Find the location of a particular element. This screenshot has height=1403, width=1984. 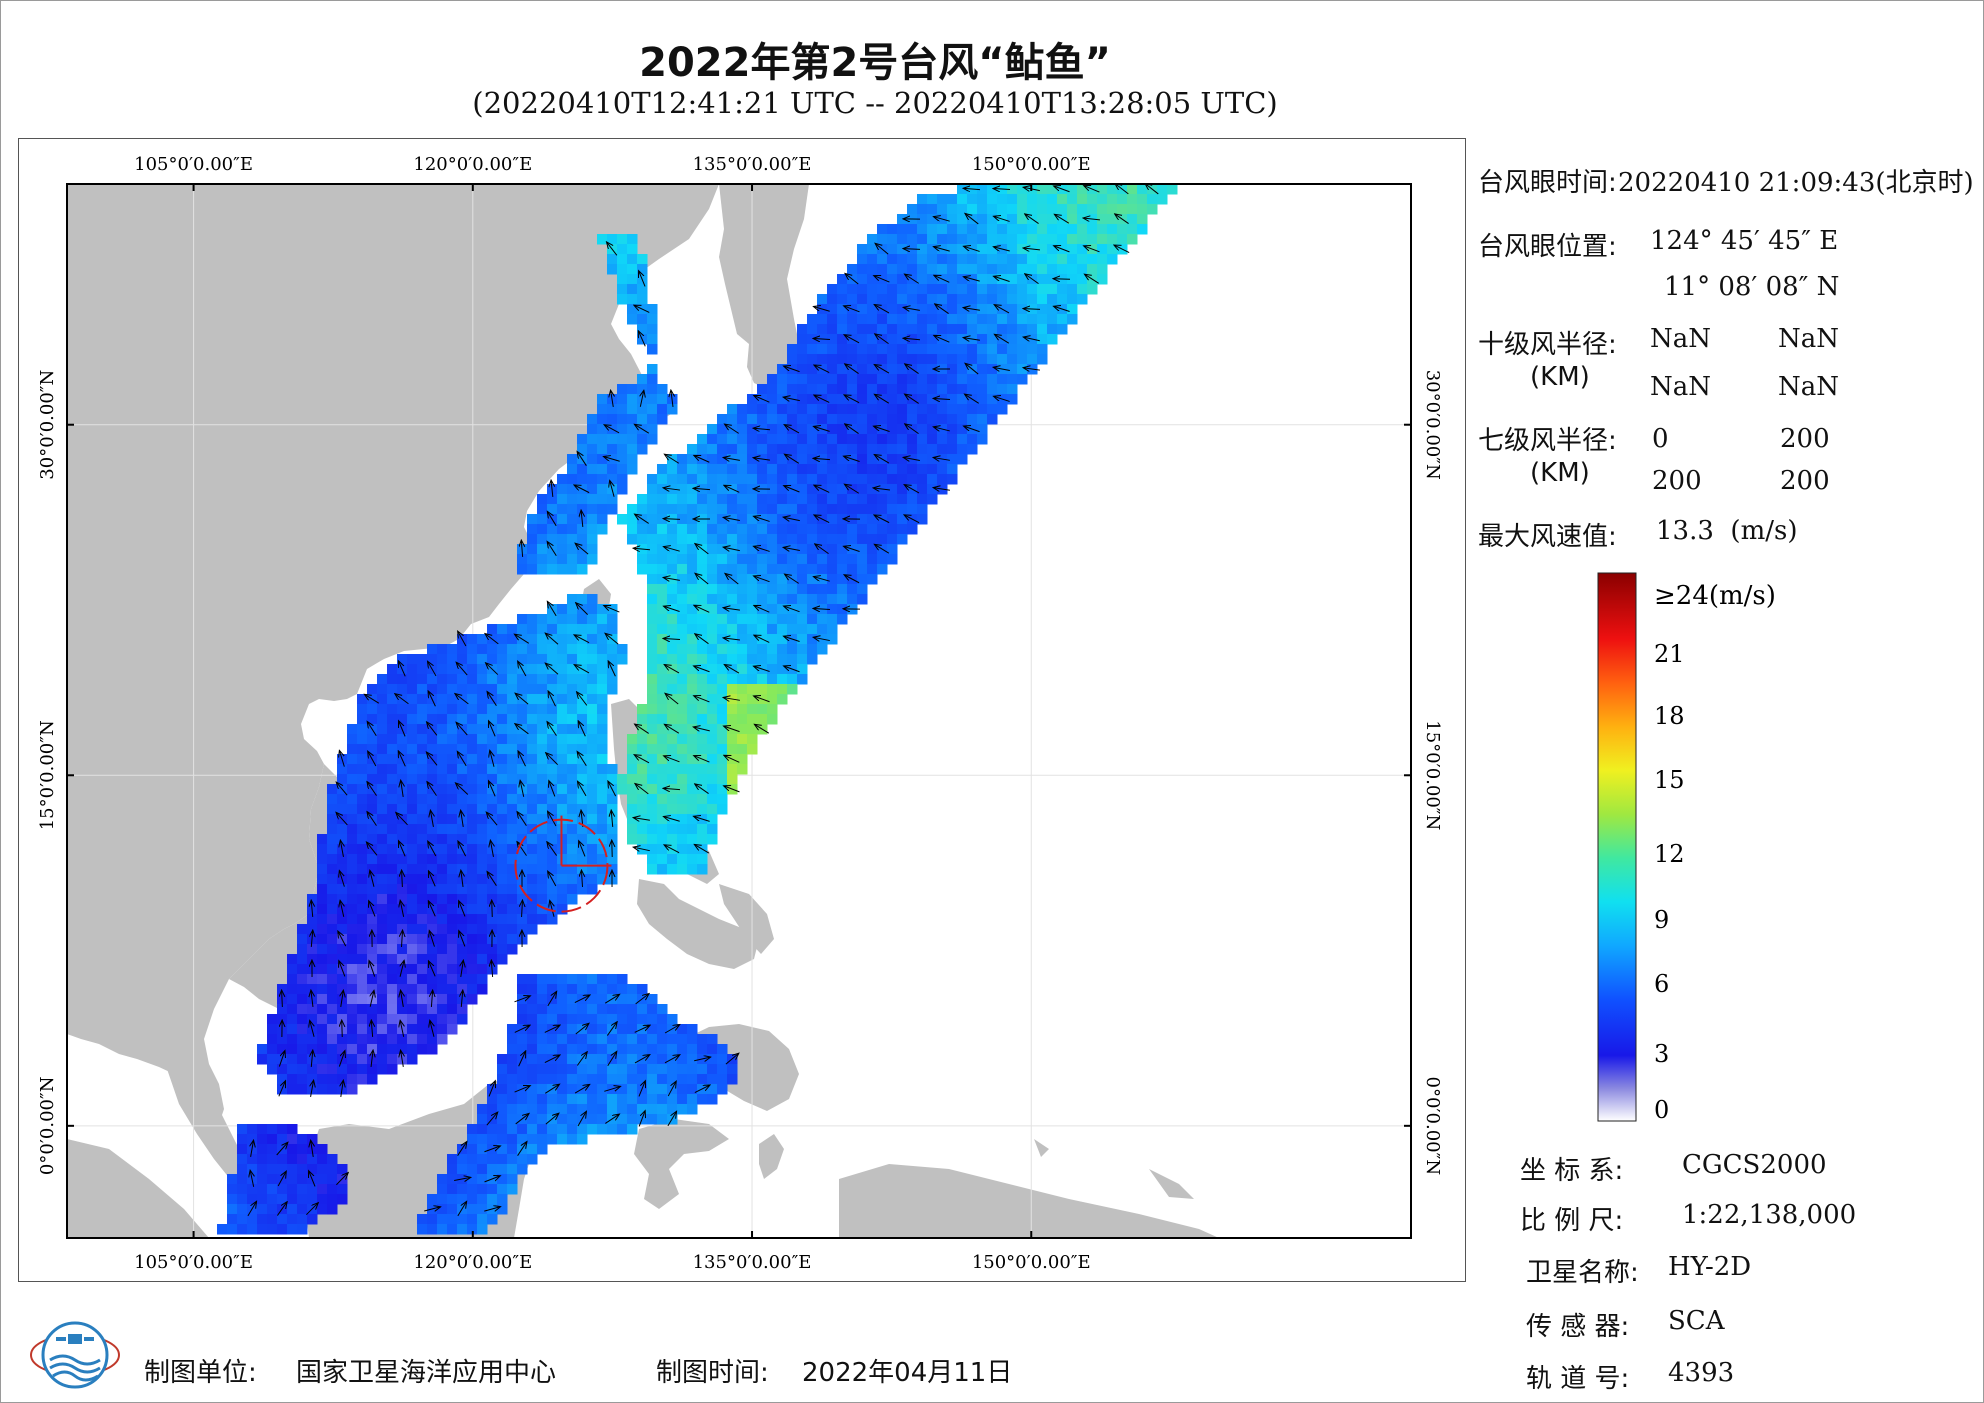

scale-value: 1:22,138,000 is located at coordinates (1769, 1215).